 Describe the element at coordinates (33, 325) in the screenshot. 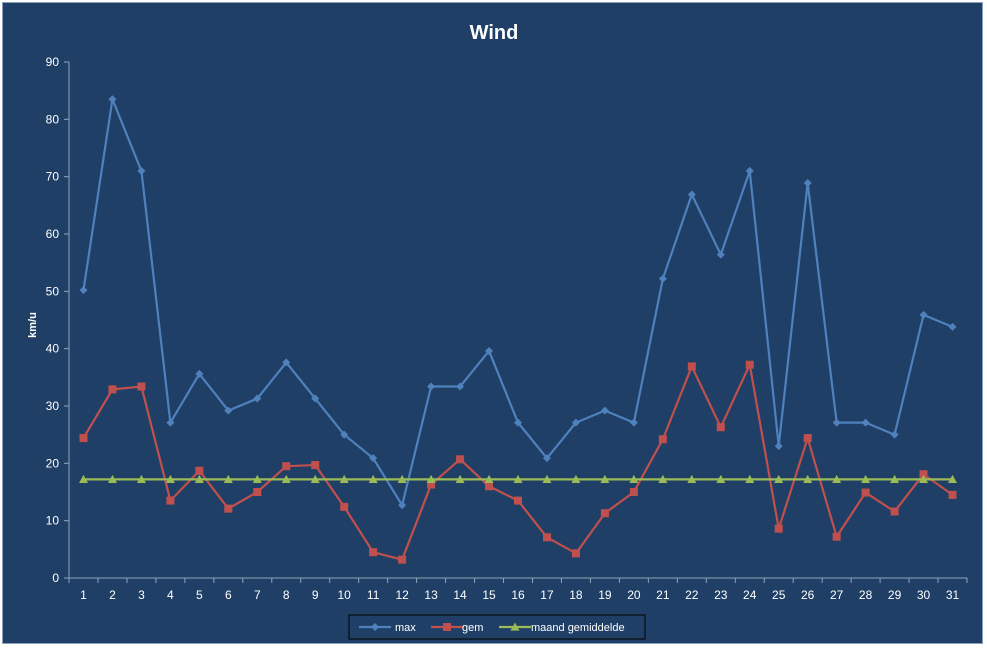

I see `y-axis-label: km/u` at that location.